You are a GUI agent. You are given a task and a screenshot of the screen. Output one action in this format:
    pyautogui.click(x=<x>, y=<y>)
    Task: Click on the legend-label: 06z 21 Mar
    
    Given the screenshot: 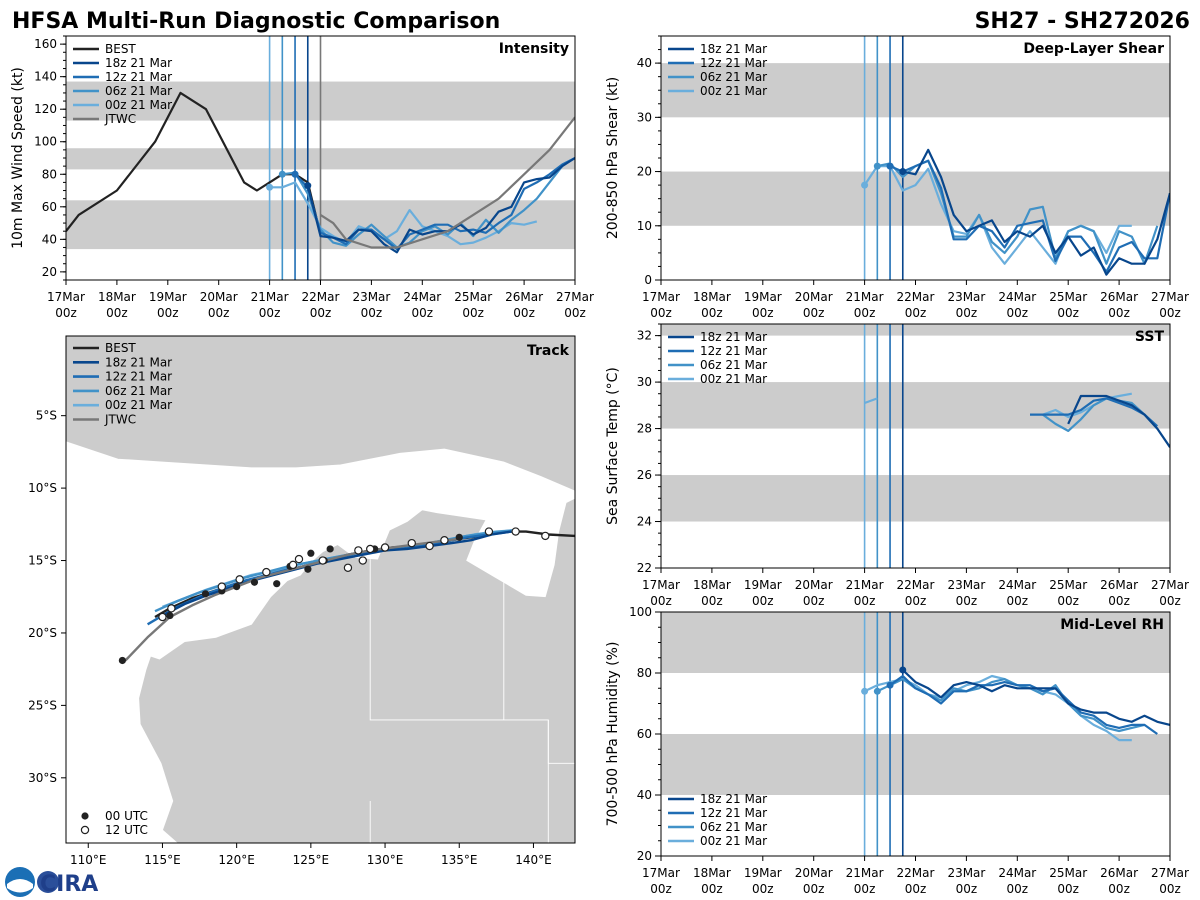 What is the action you would take?
    pyautogui.click(x=733, y=365)
    